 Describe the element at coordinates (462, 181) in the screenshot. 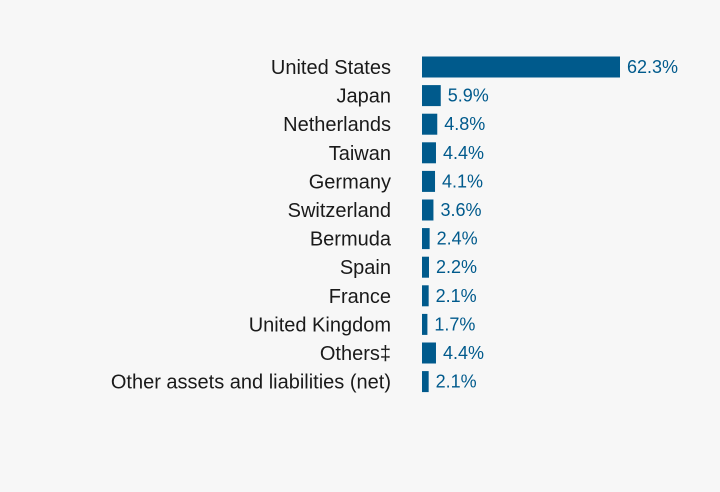

I see `value-label-germany: 4.1%` at that location.